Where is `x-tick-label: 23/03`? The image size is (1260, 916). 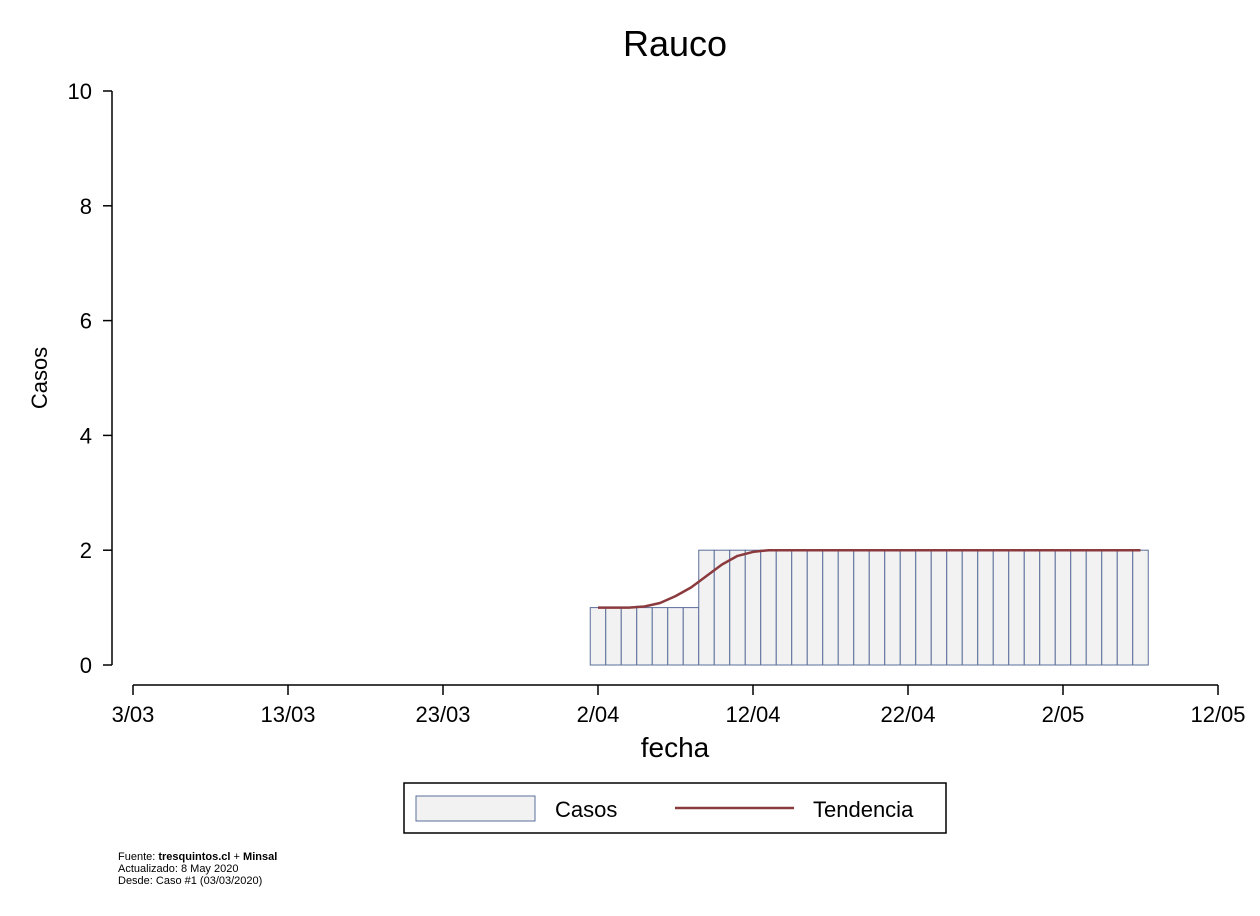
x-tick-label: 23/03 is located at coordinates (442, 714).